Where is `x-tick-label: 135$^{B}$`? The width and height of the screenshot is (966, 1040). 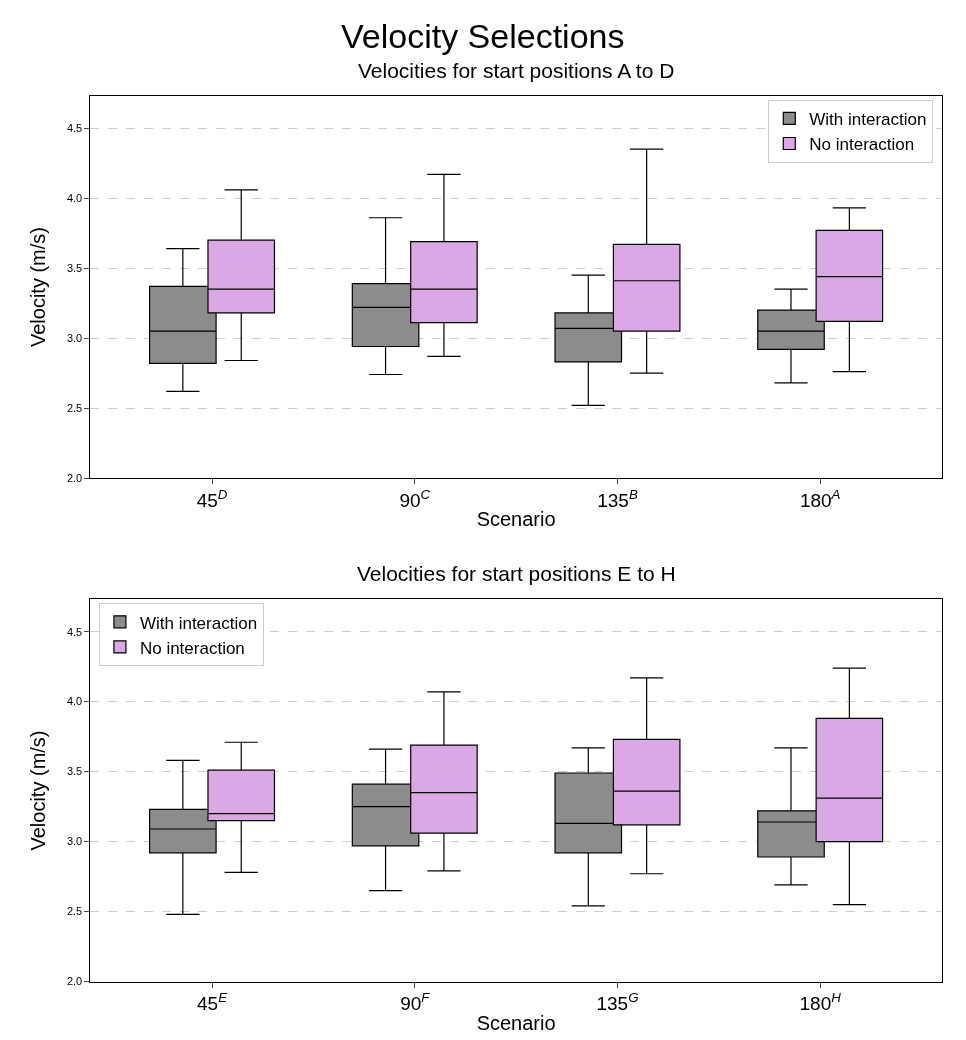 x-tick-label: 135$^{B}$ is located at coordinates (617, 498).